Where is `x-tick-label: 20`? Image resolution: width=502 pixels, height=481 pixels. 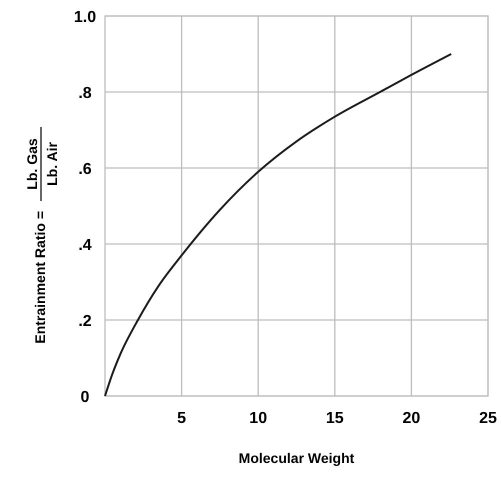 x-tick-label: 20 is located at coordinates (411, 418).